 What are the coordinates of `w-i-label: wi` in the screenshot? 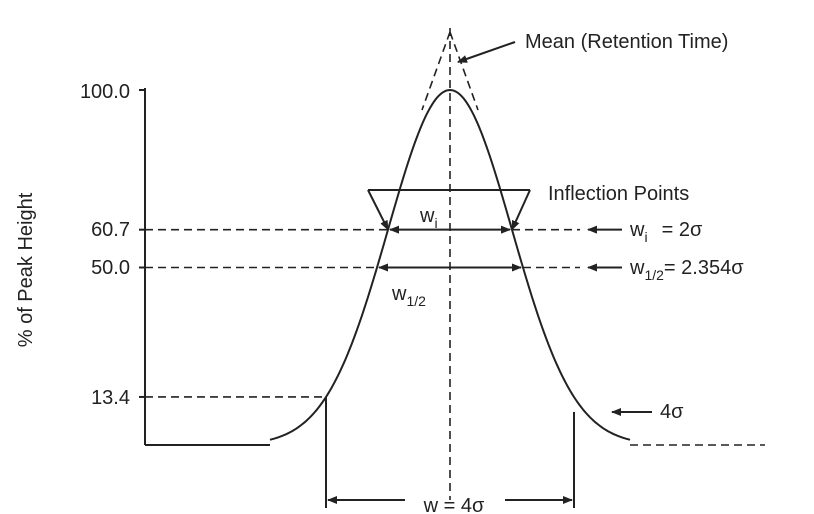 It's located at (428, 218).